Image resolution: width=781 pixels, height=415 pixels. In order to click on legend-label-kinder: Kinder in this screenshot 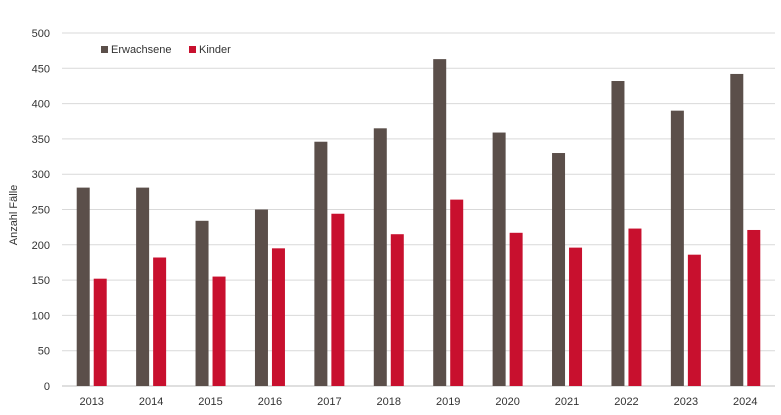, I will do `click(215, 50)`.